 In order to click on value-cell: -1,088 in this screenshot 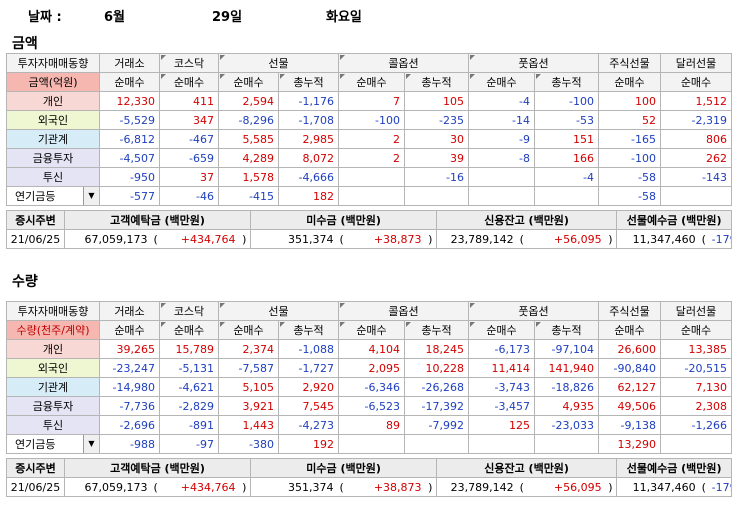, I will do `click(308, 349)`.